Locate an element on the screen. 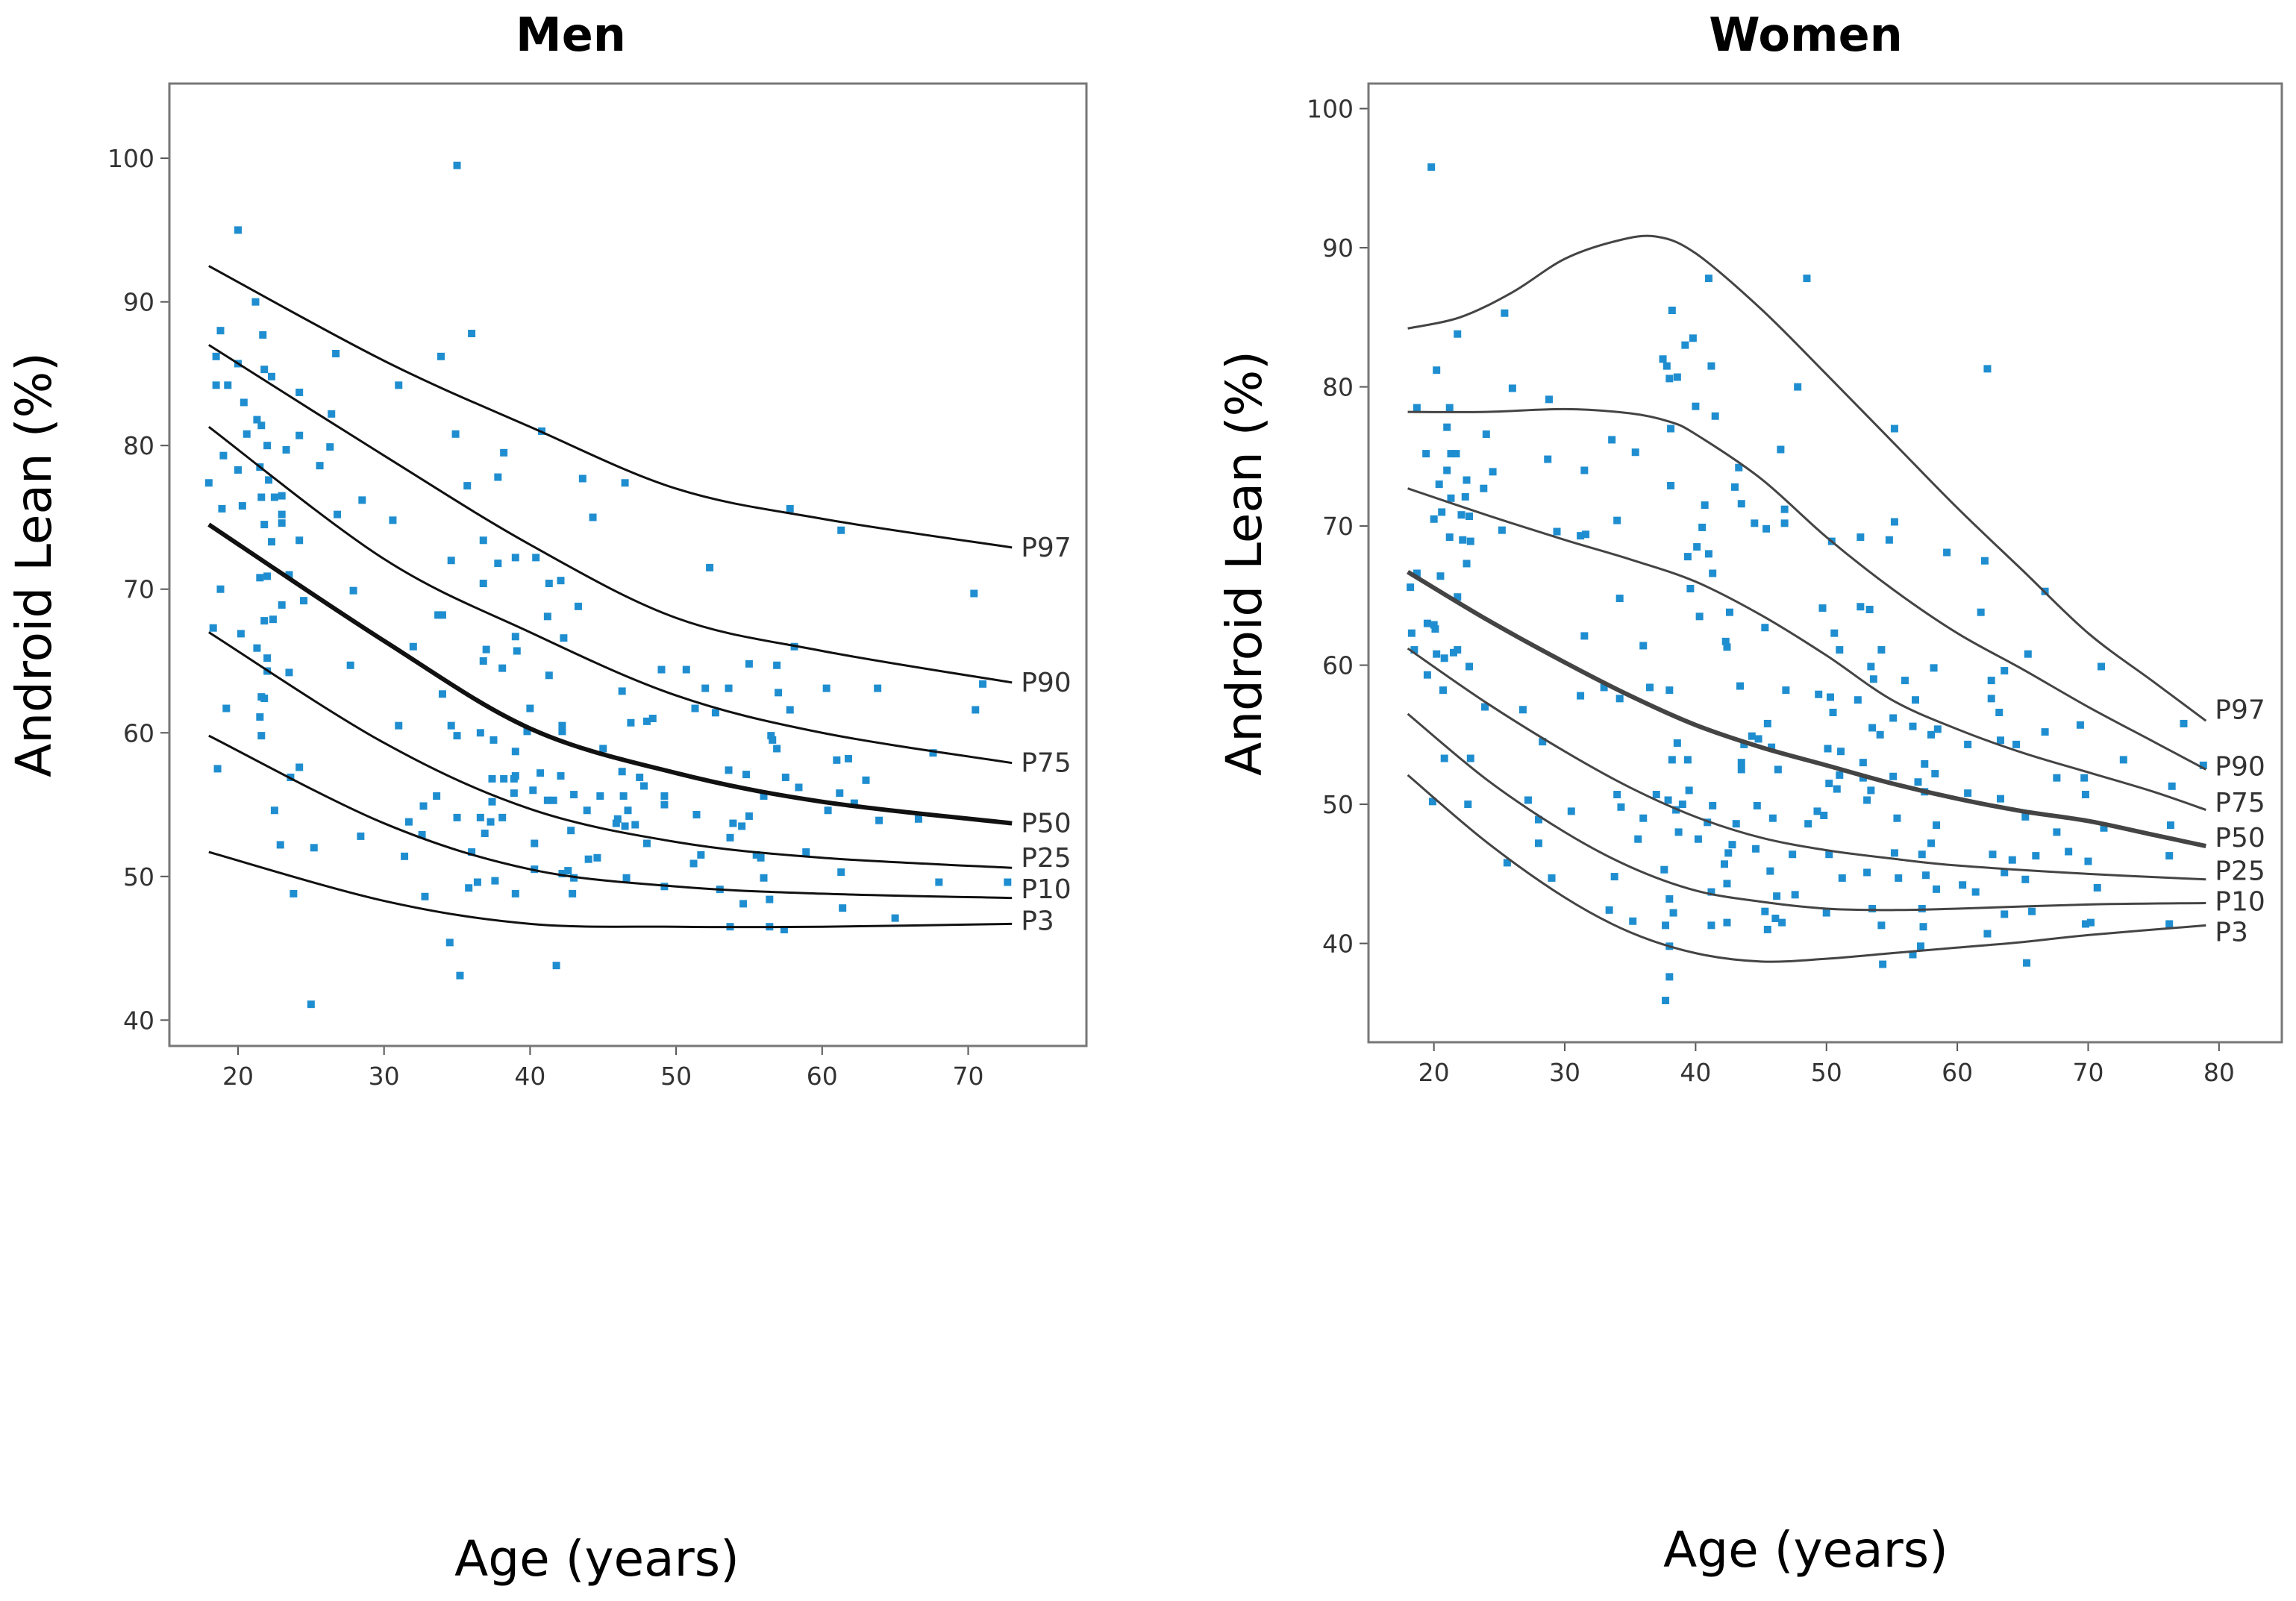 This screenshot has width=2296, height=1601. women-curve-p25 is located at coordinates (1807, 764).